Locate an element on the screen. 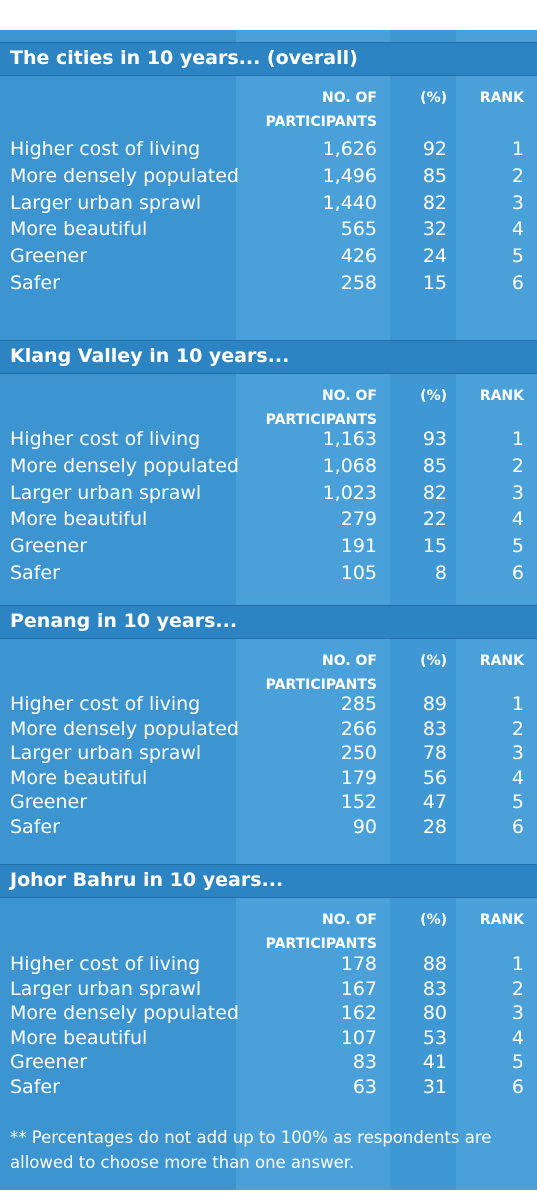 The height and width of the screenshot is (1200, 537). table-row: More densely populated 266 83 2 is located at coordinates (268, 729).